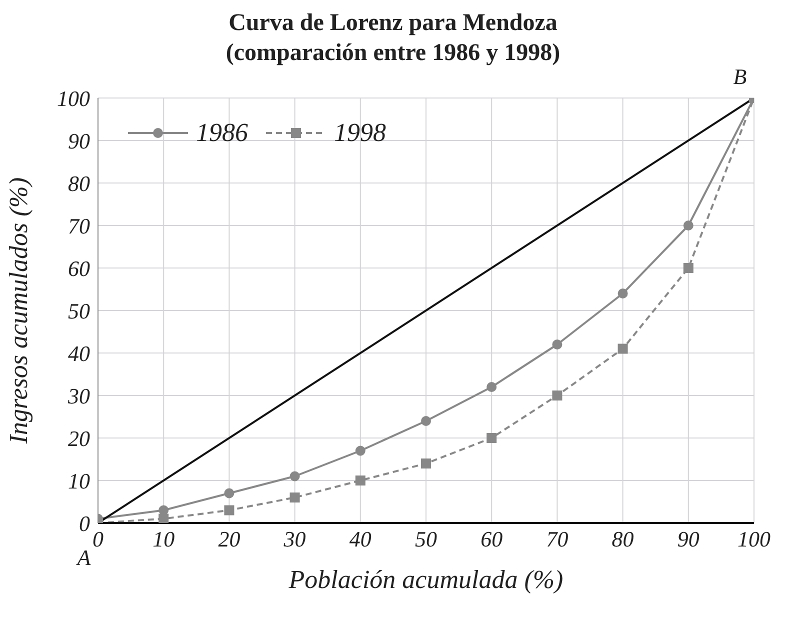  Describe the element at coordinates (79, 183) in the screenshot. I see `y-tick-label: 80` at that location.